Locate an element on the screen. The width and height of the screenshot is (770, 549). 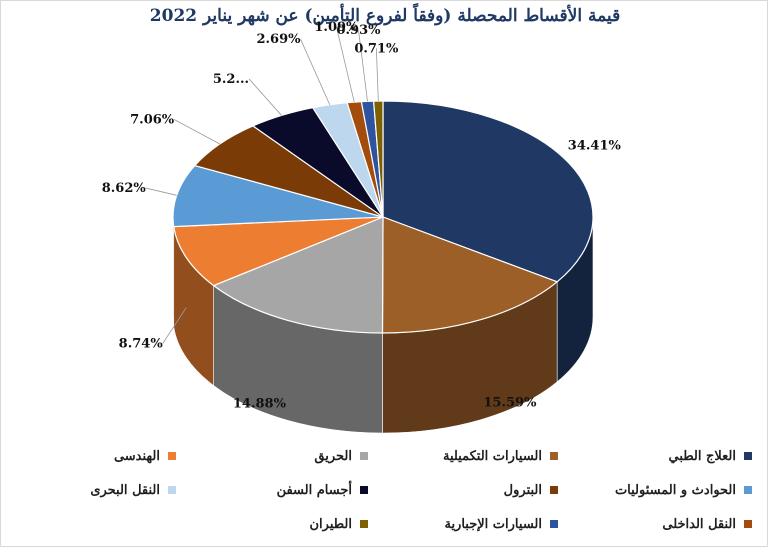
slice-11-leader-line is located at coordinates (377, 75).